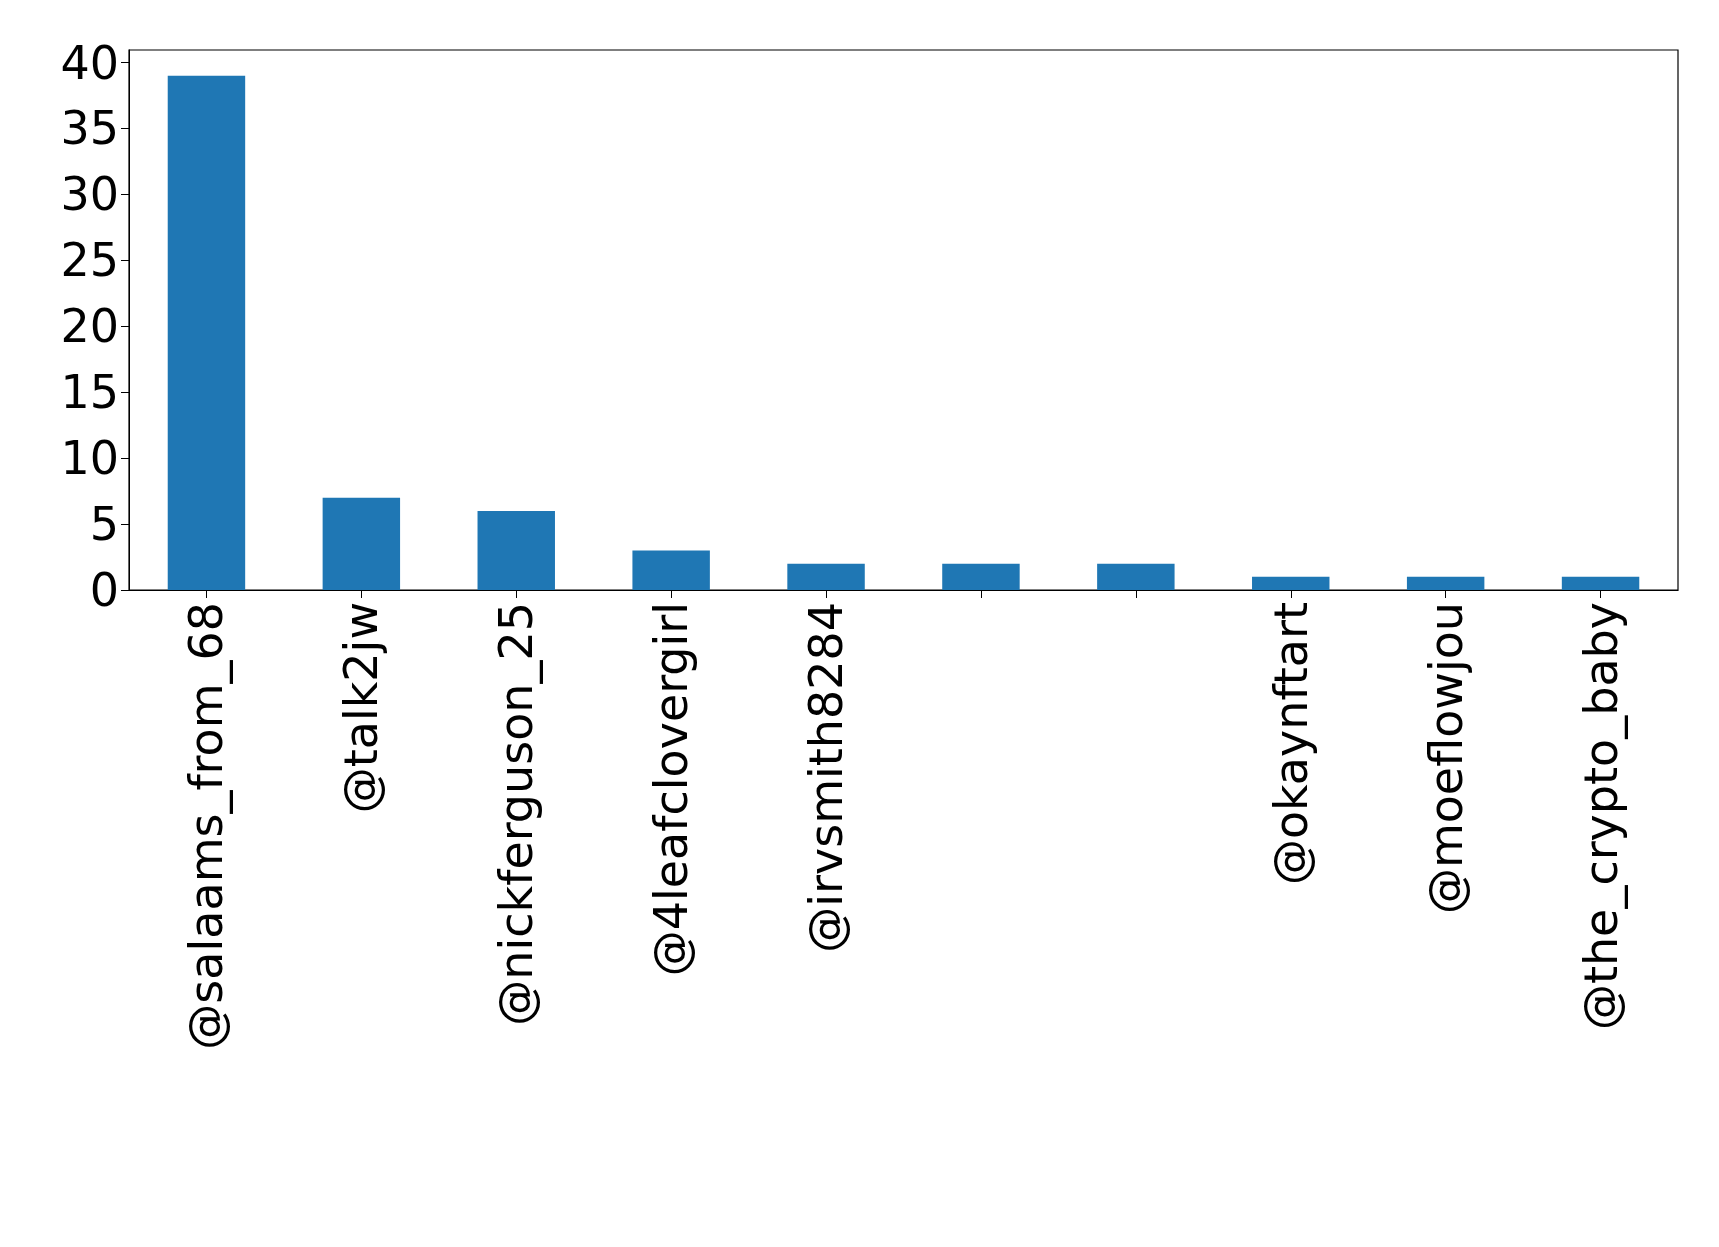 The image size is (1719, 1247). I want to click on x-tick-label: @irvsmith8284, so click(826, 777).